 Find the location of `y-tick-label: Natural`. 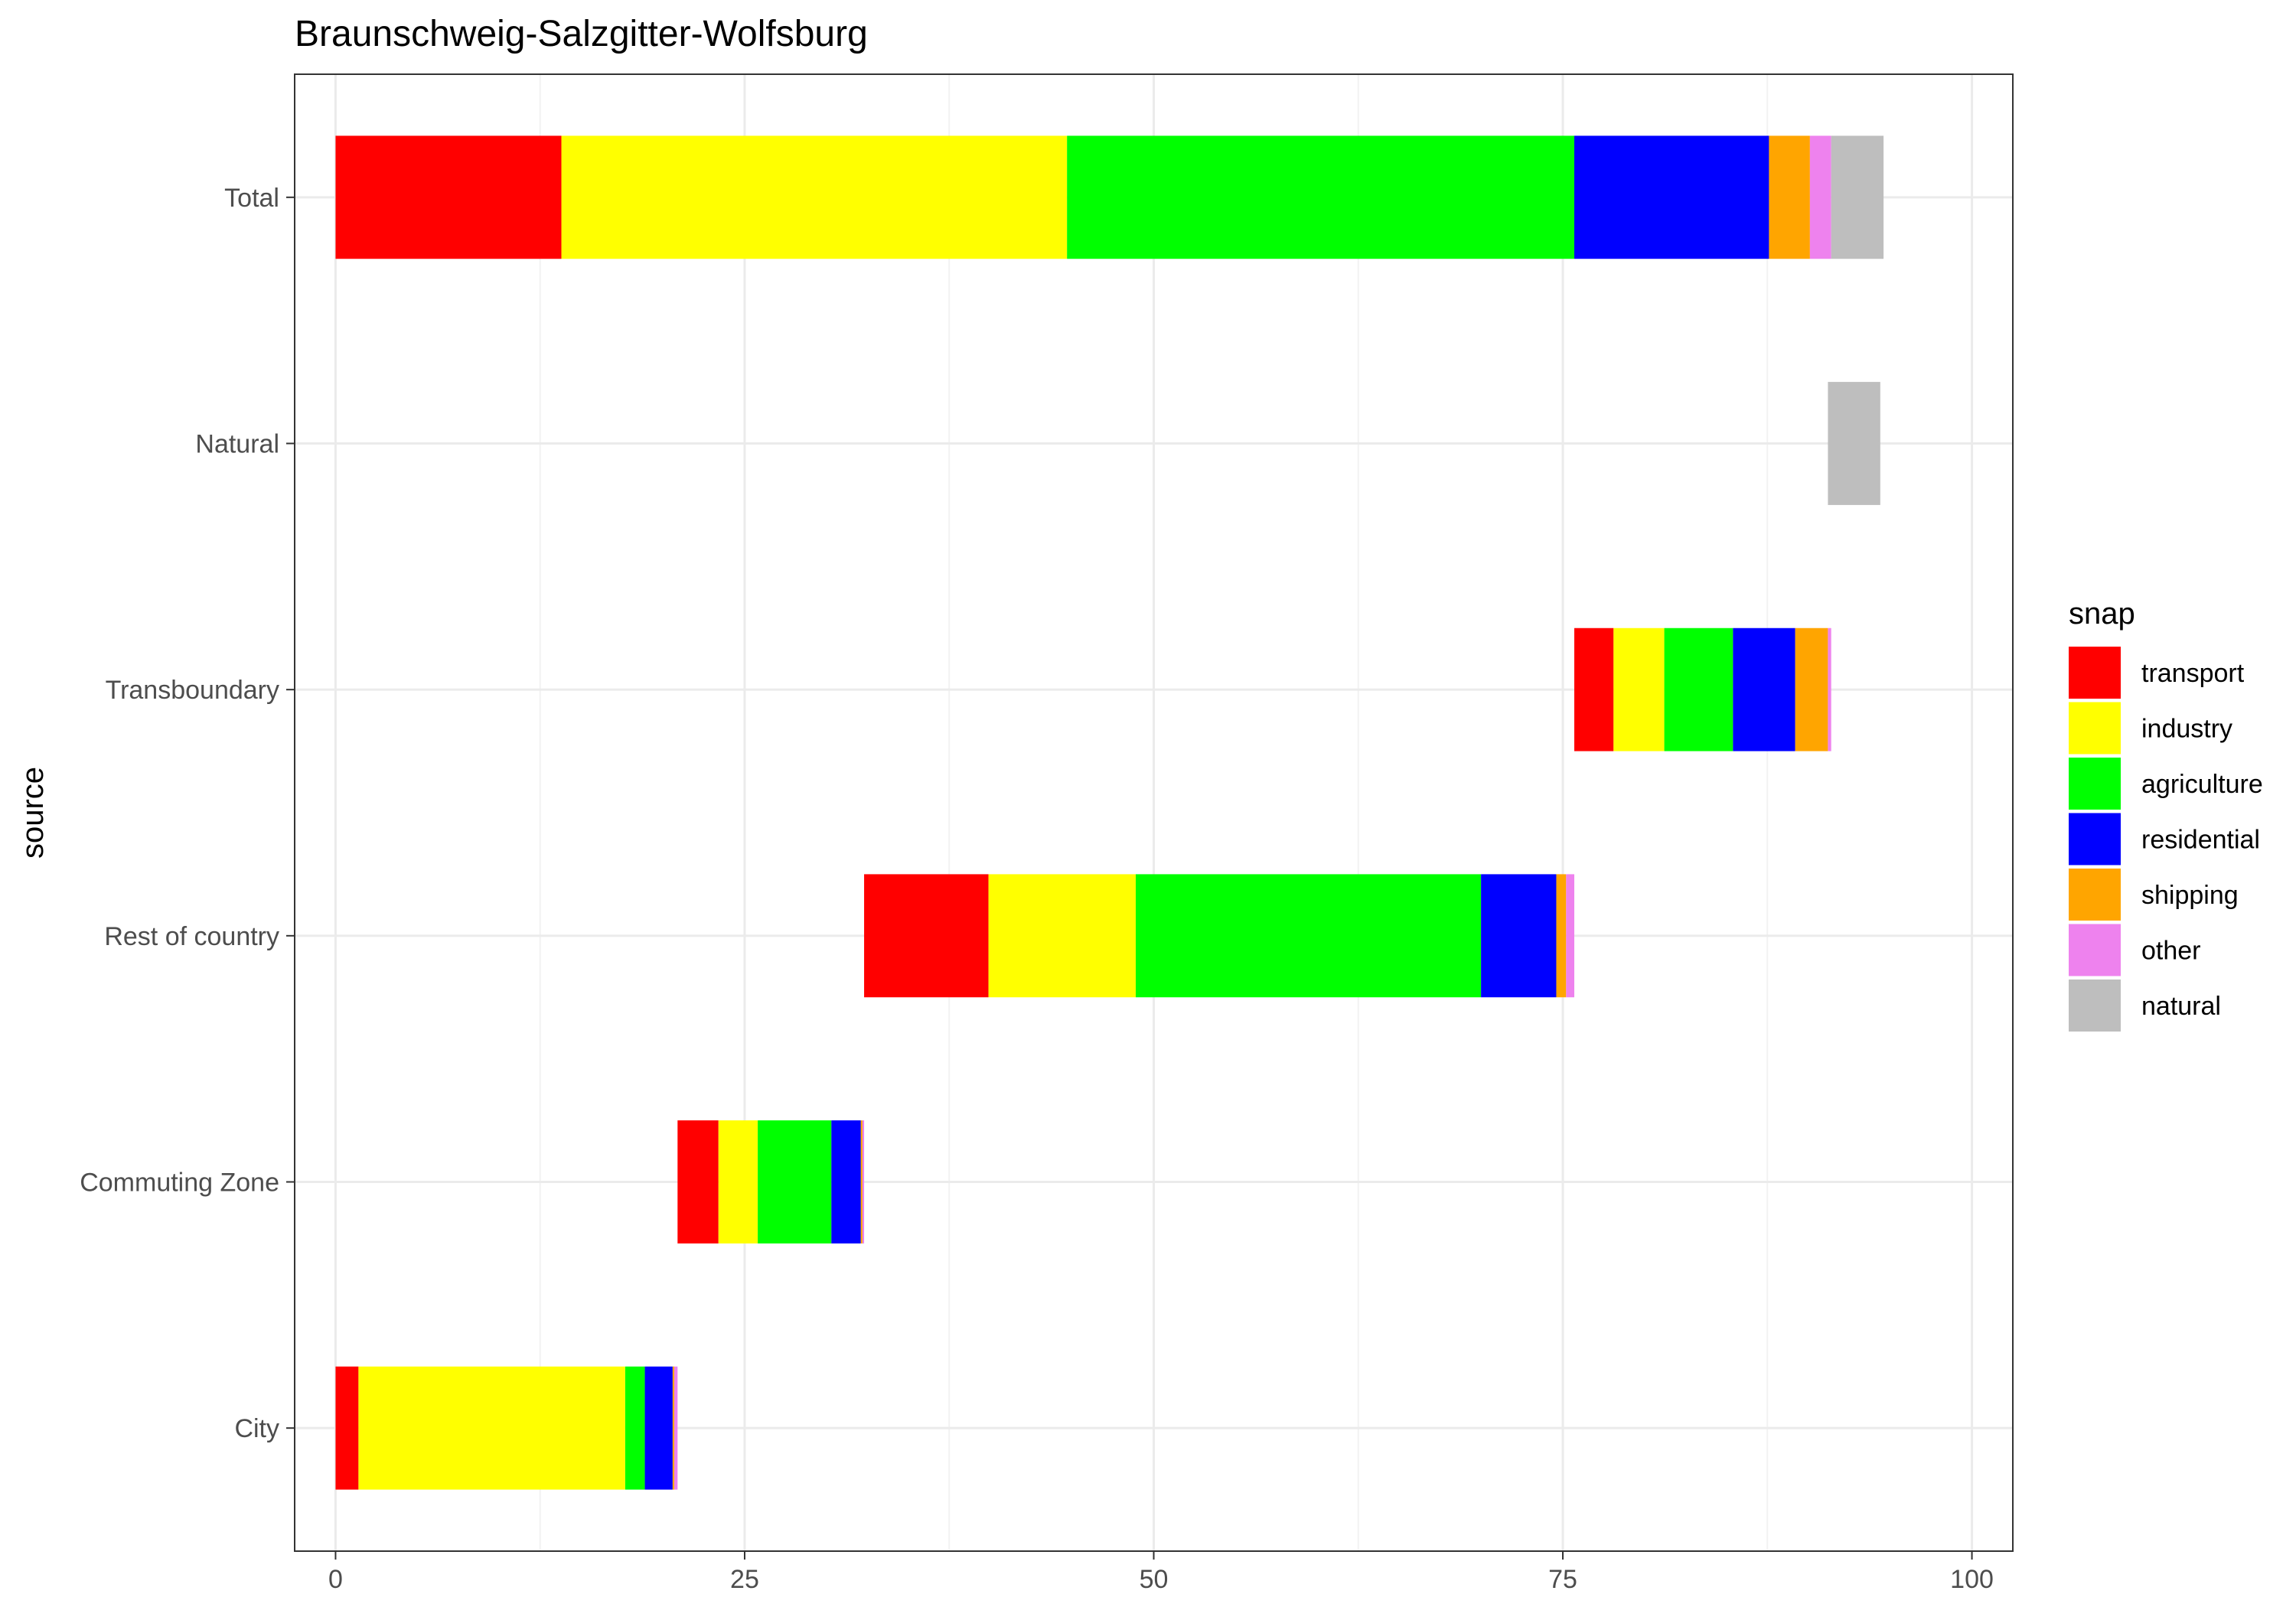

y-tick-label: Natural is located at coordinates (237, 444).